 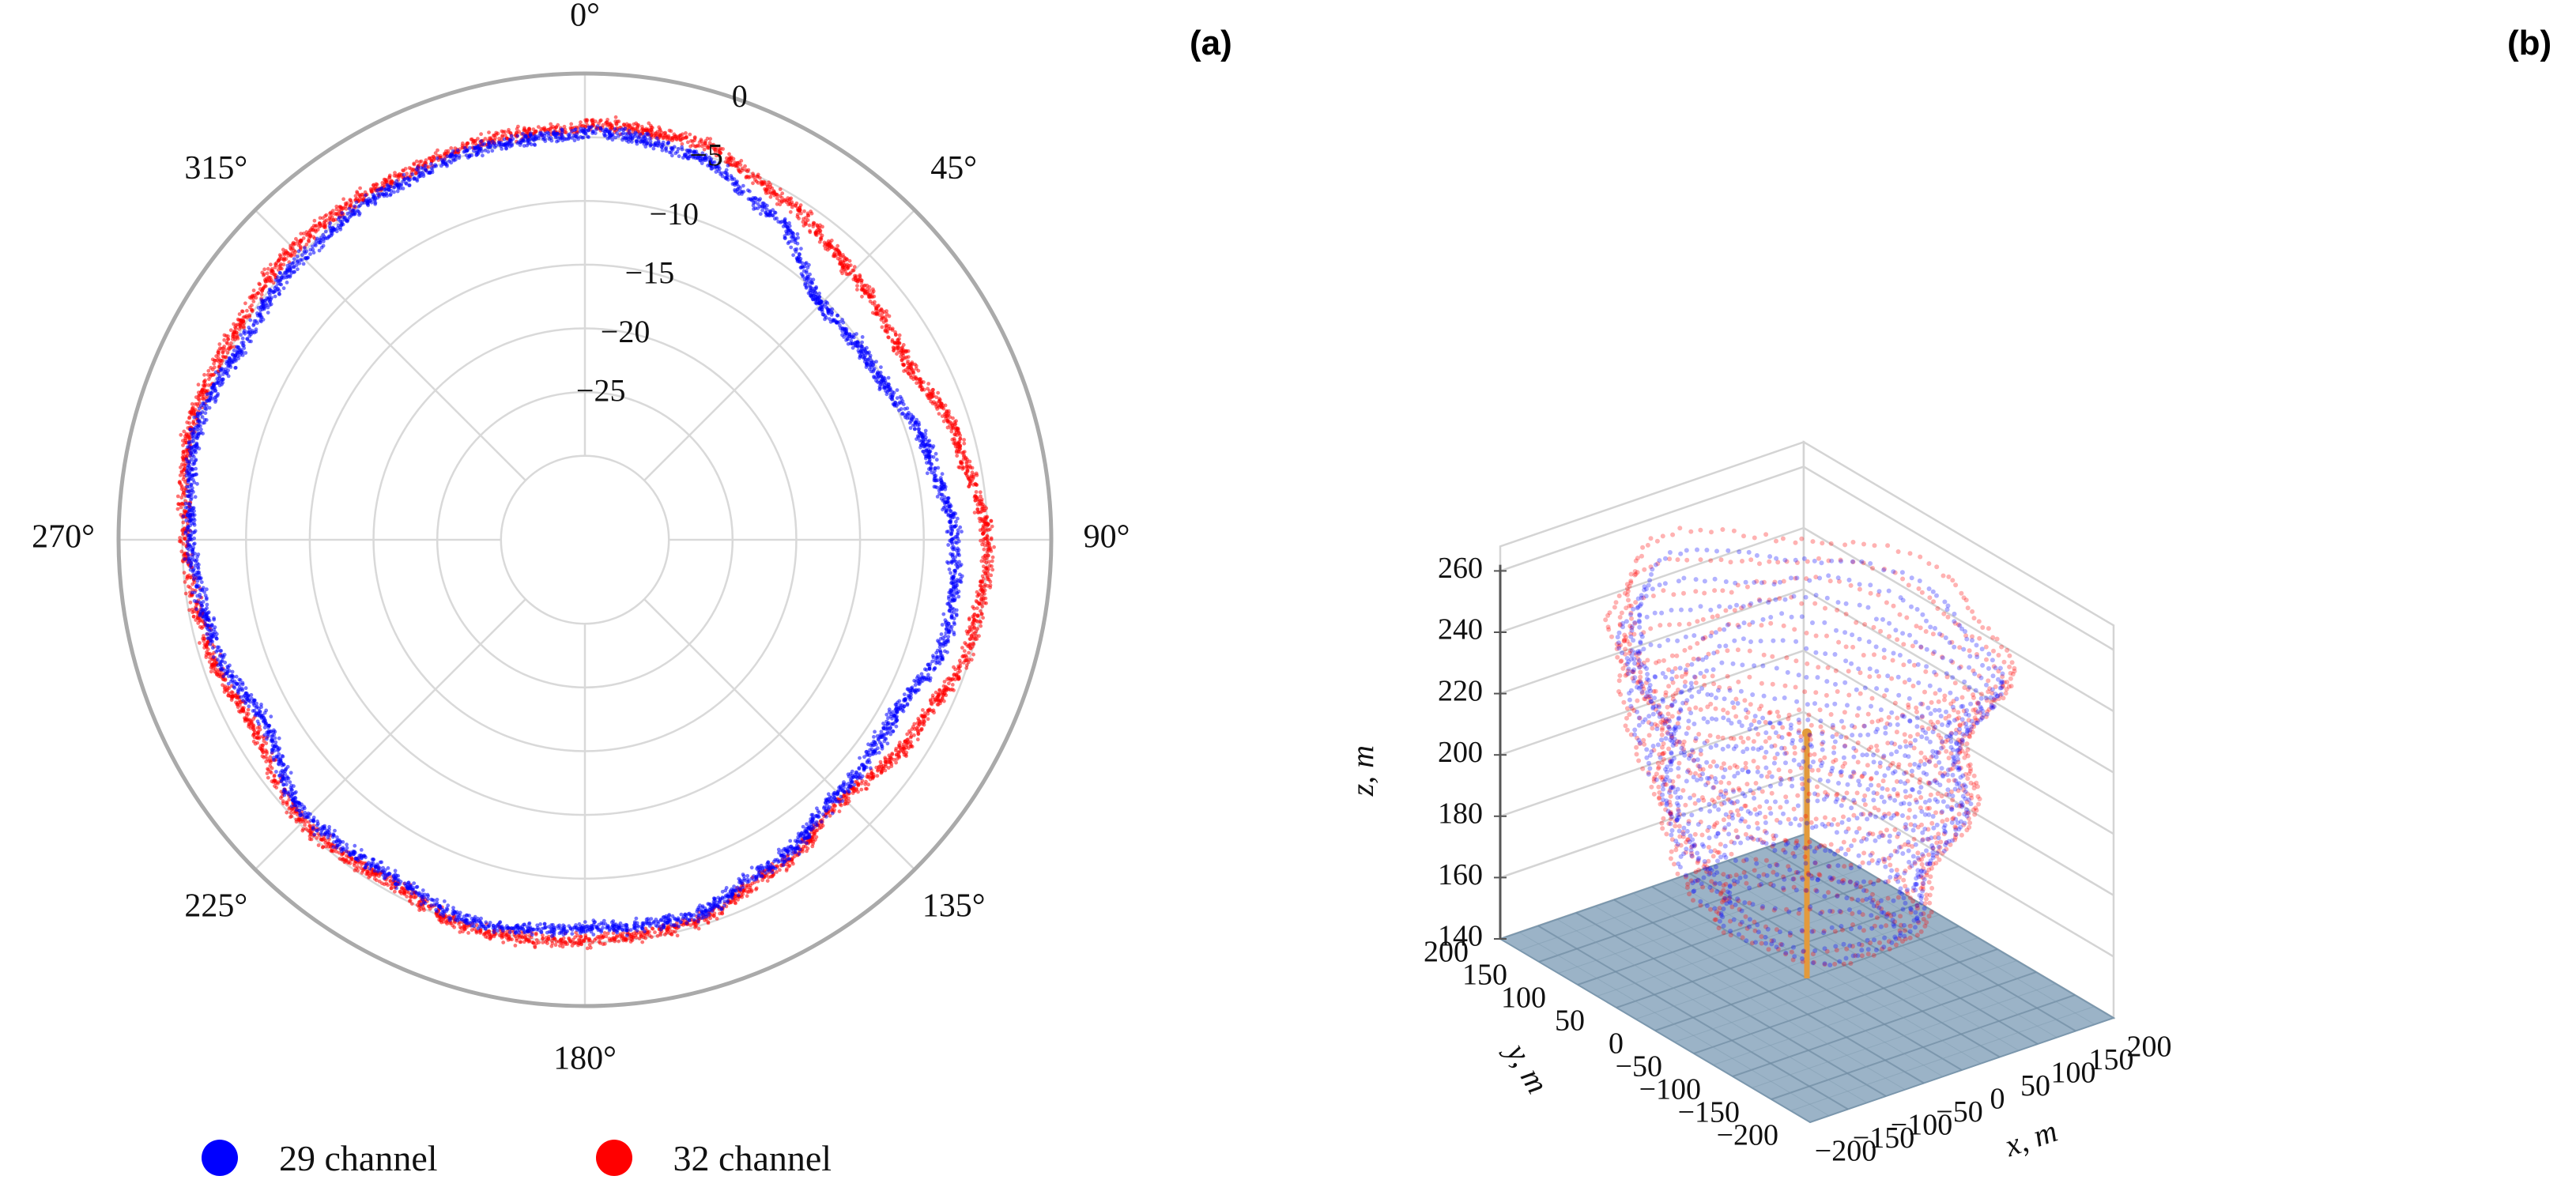 I want to click on angular-gridline, so click(x=390, y=345).